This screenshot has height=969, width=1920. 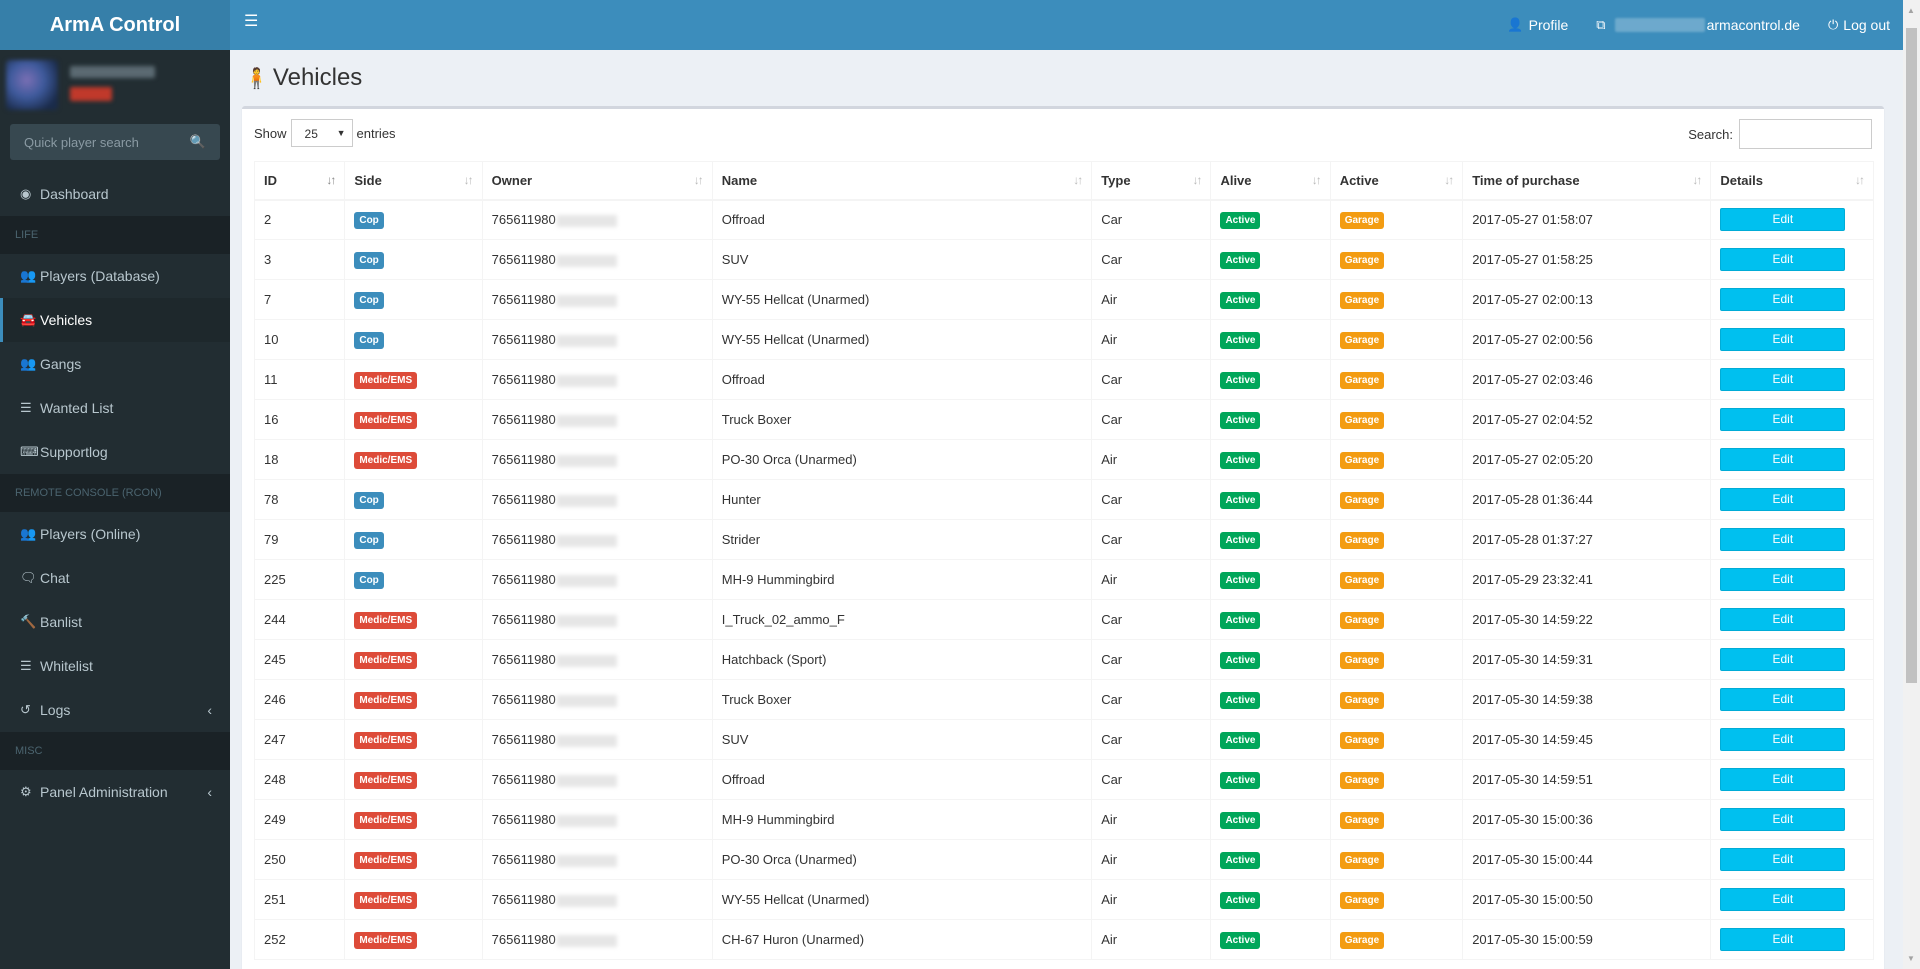 What do you see at coordinates (299, 181) in the screenshot?
I see `column-header: ID ↓↑` at bounding box center [299, 181].